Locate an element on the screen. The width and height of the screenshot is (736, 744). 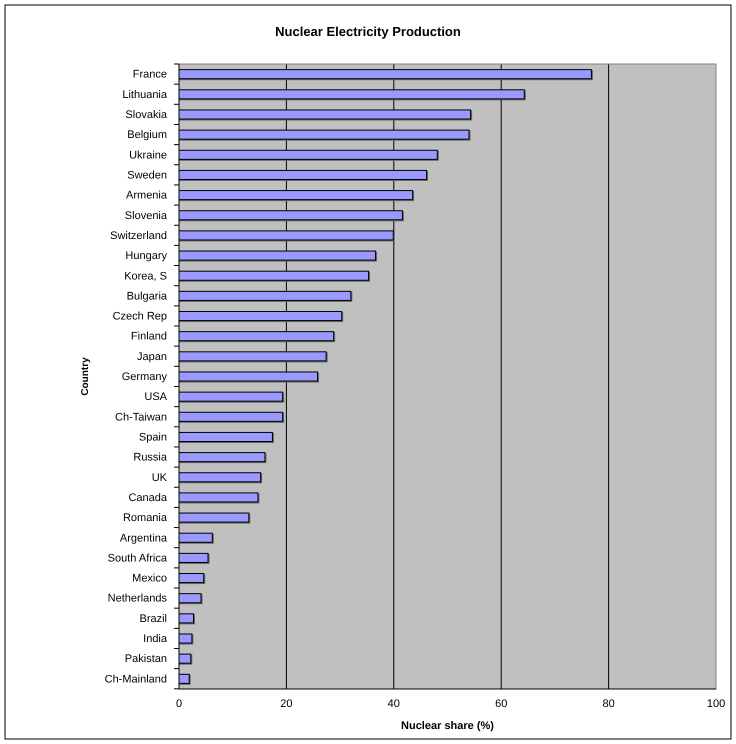
chart-title: Nuclear Electricity Production is located at coordinates (368, 31).